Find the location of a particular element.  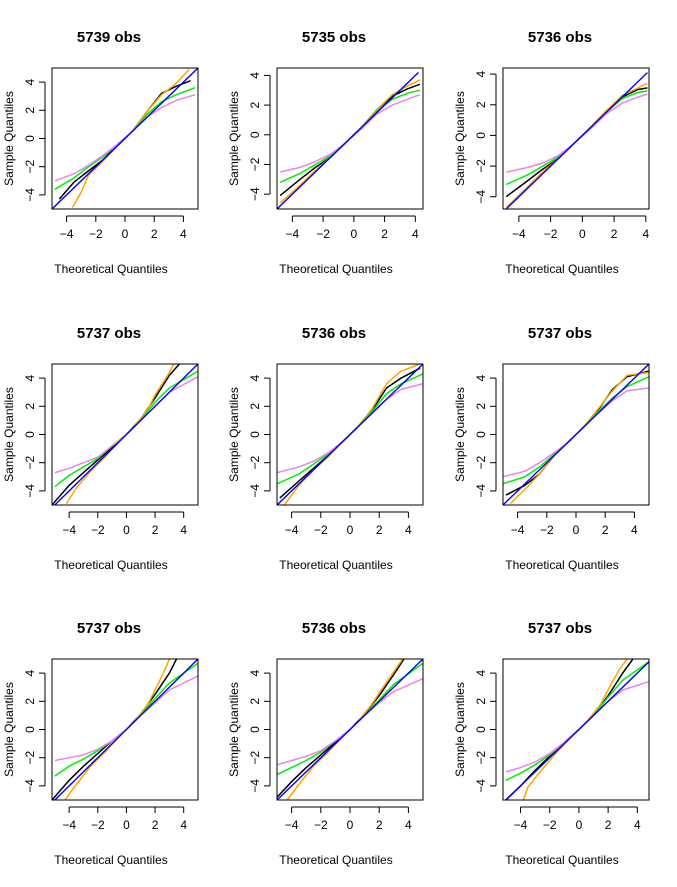

plot-title: 5739 obs is located at coordinates (109, 37).